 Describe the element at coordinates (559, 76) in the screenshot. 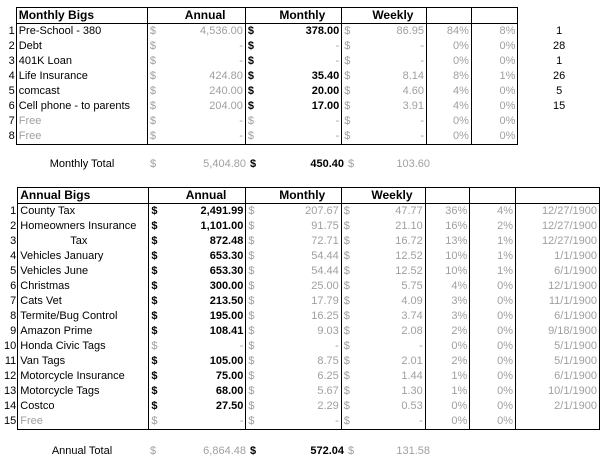

I see `due-day: 26` at that location.